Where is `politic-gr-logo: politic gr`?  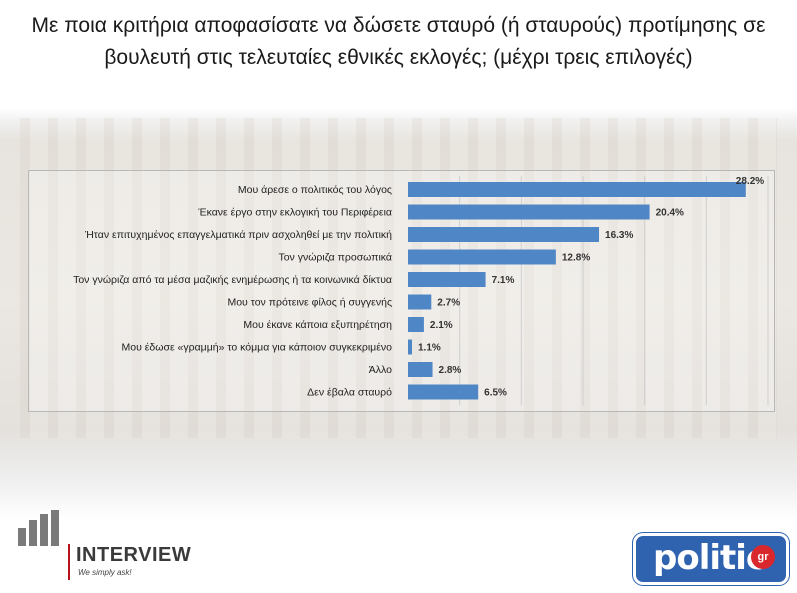
politic-gr-logo: politic gr is located at coordinates (711, 559).